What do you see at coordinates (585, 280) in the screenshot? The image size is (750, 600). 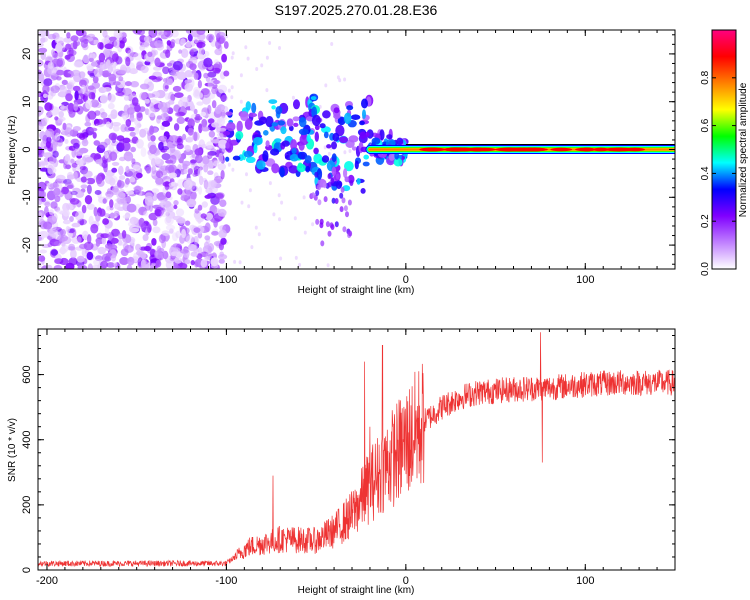 I see `spectrogram-xtick-label: 100` at bounding box center [585, 280].